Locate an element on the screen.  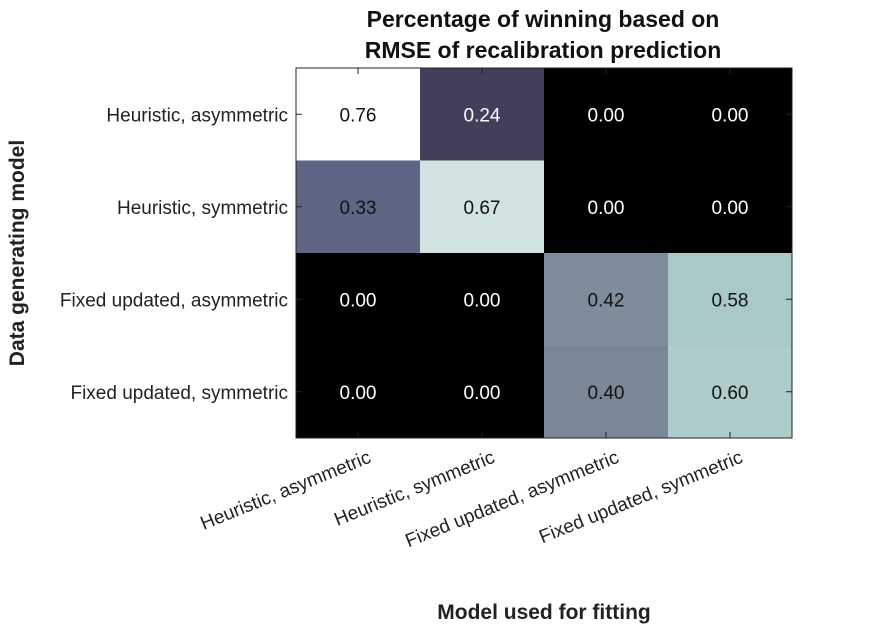
y-tick-label: Fixed updated, asymmetric is located at coordinates (174, 300).